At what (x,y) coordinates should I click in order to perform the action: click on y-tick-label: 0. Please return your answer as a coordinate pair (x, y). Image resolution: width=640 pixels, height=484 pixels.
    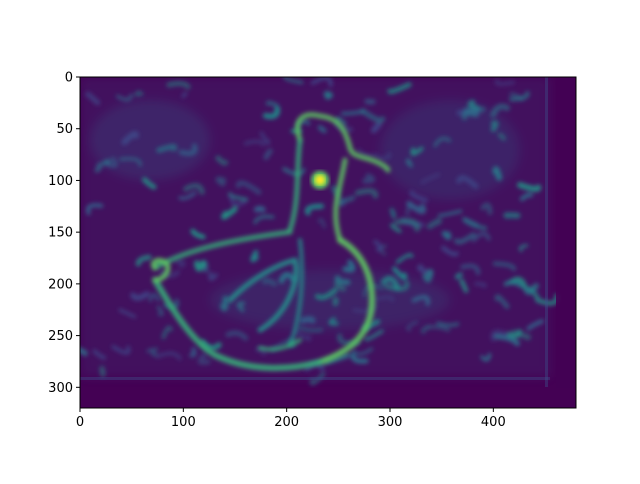
    Looking at the image, I should click on (69, 78).